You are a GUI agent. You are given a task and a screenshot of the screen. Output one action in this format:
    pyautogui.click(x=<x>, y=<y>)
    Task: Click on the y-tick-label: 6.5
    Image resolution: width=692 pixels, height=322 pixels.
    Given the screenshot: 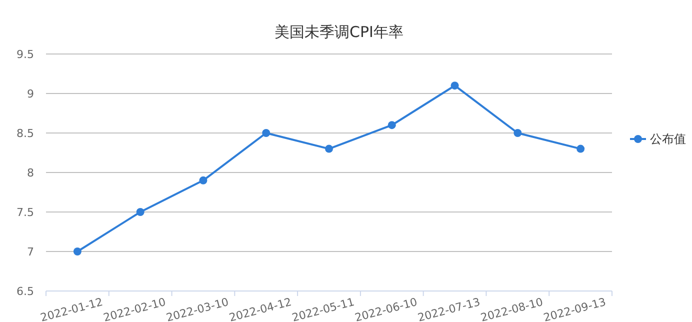 What is the action you would take?
    pyautogui.click(x=25, y=291)
    